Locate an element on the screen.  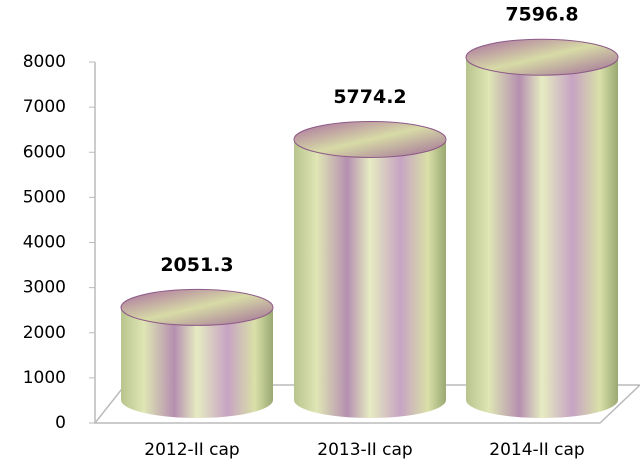
y-tick-label: 8000 is located at coordinates (44, 62).